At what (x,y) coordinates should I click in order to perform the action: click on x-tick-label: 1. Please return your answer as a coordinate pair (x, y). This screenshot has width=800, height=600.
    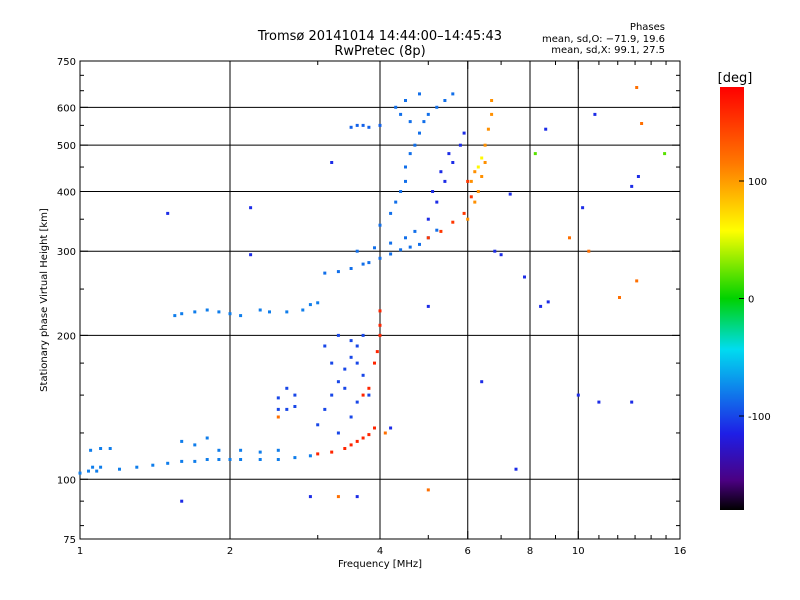
    Looking at the image, I should click on (80, 551).